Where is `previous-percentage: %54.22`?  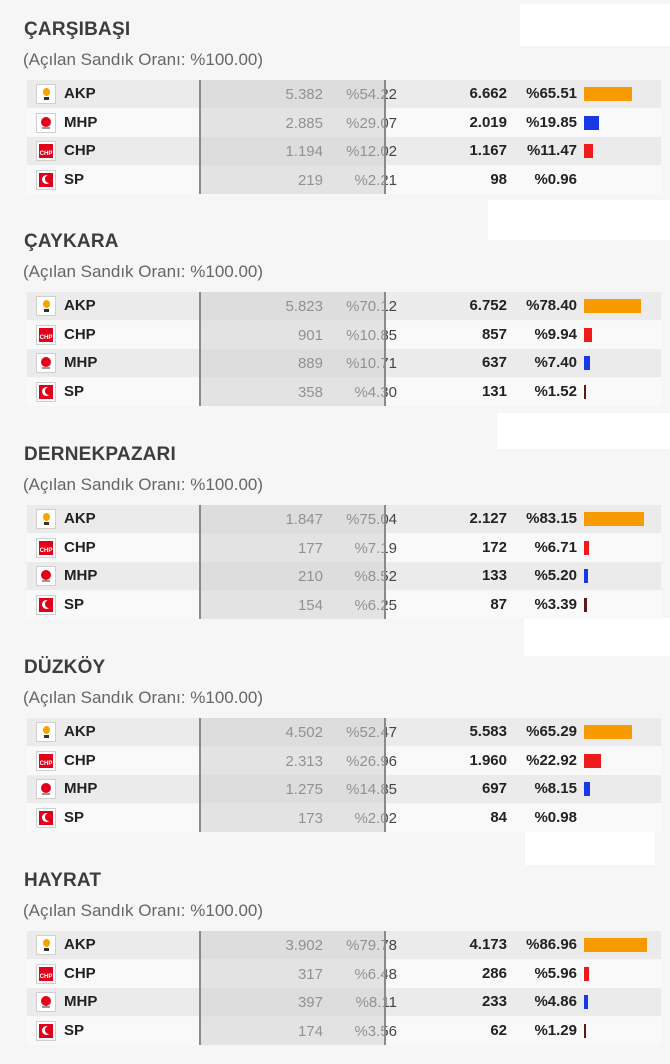
previous-percentage: %54.22 is located at coordinates (371, 94).